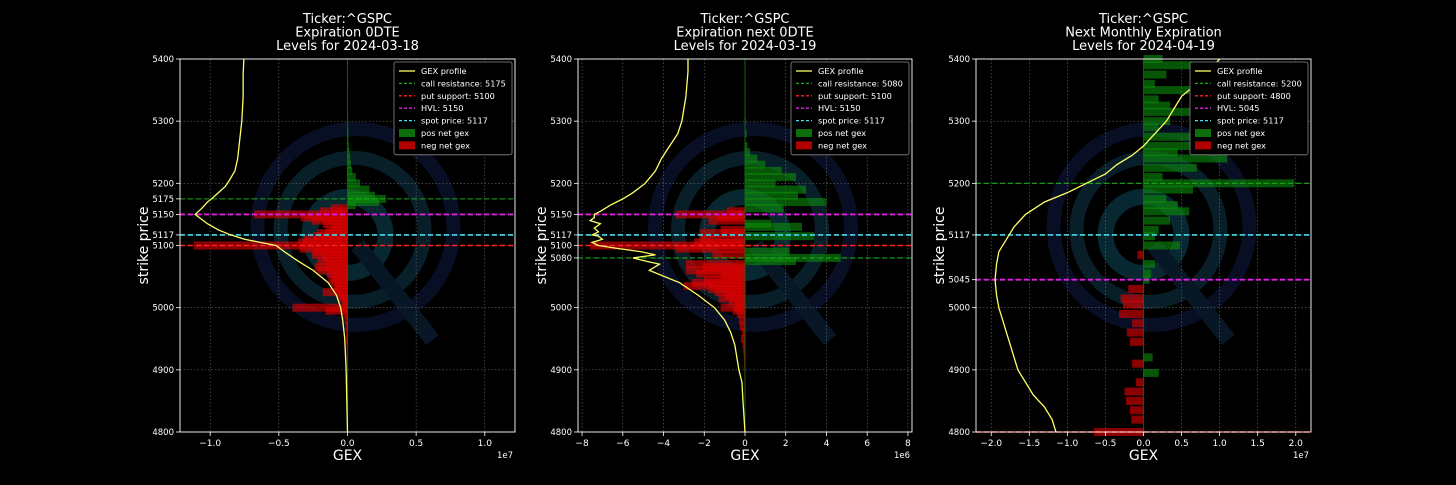  What do you see at coordinates (855, 96) in the screenshot?
I see `legend-label: put support: 5100` at bounding box center [855, 96].